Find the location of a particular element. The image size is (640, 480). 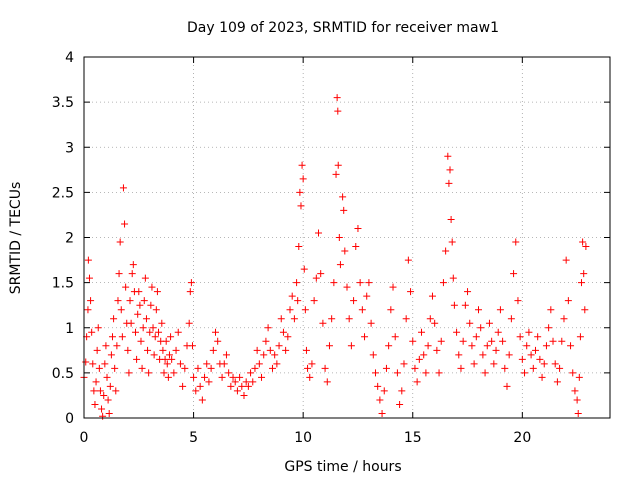

x-axis-label: GPS time / hours is located at coordinates (342, 467).